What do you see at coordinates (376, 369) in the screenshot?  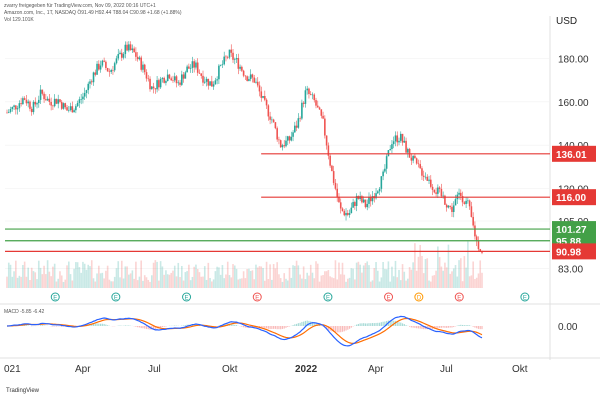 I see `x-tick-label: Apr` at bounding box center [376, 369].